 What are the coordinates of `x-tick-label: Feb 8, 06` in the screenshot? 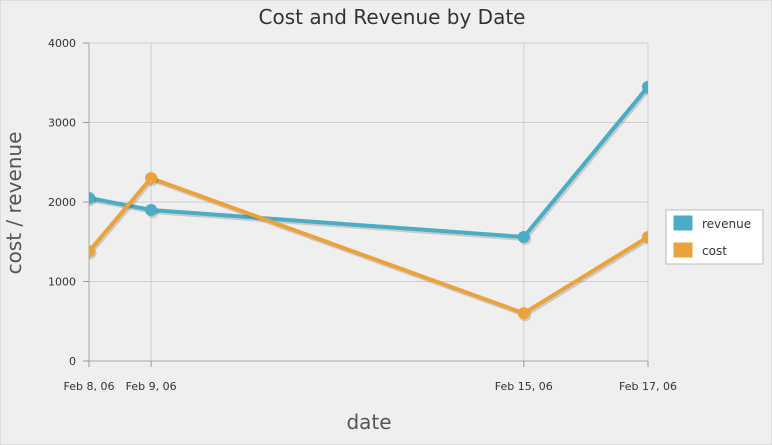 It's located at (89, 386).